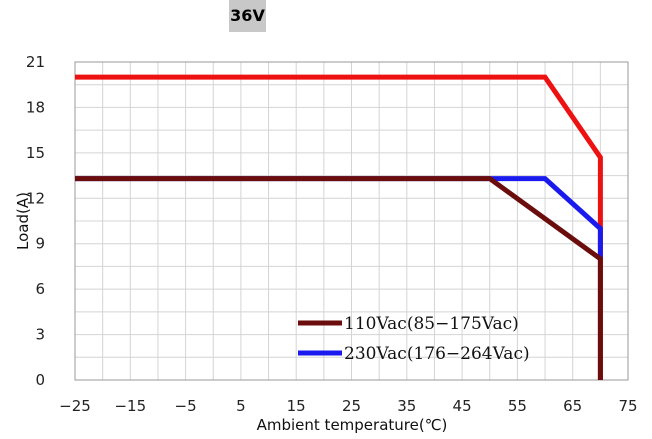  What do you see at coordinates (414, 339) in the screenshot?
I see `legend: 110Vac(85−175Vac) 230Vac(176−264Vac)` at bounding box center [414, 339].